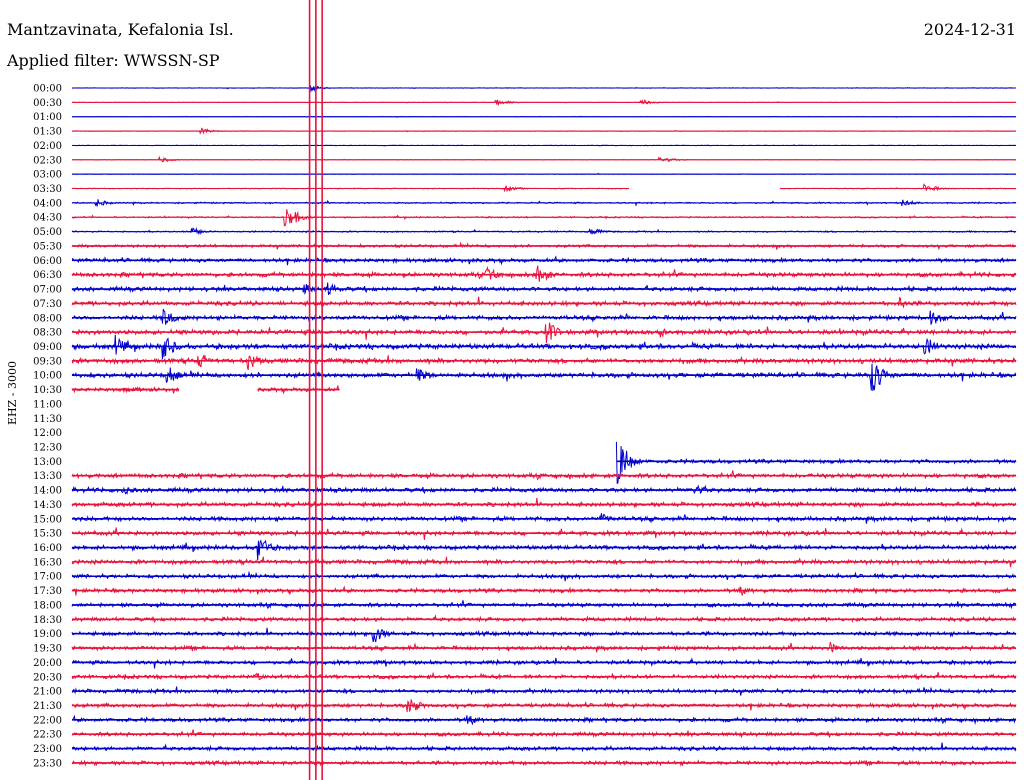 Image resolution: width=1024 pixels, height=780 pixels. What do you see at coordinates (47, 548) in the screenshot?
I see `row-time-label: 16:00` at bounding box center [47, 548].